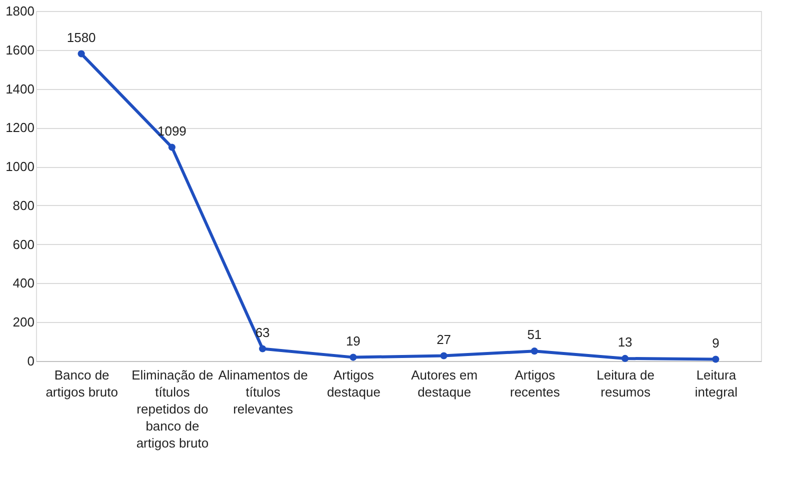 The height and width of the screenshot is (497, 811). What do you see at coordinates (716, 342) in the screenshot?
I see `data-label: 9` at bounding box center [716, 342].